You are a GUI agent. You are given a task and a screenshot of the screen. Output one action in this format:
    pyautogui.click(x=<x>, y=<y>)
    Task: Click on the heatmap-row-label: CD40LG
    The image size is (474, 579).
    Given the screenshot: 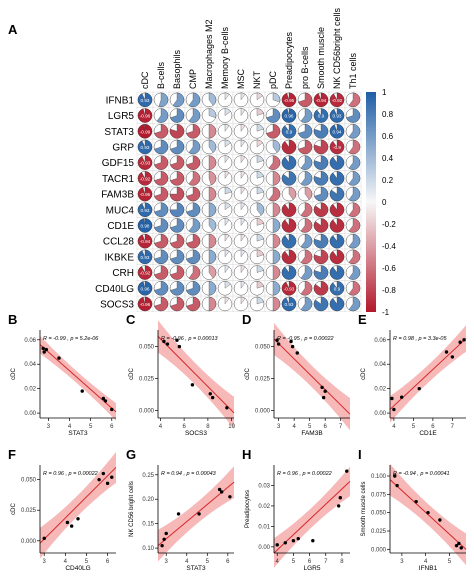 What is the action you would take?
    pyautogui.click(x=114, y=289)
    